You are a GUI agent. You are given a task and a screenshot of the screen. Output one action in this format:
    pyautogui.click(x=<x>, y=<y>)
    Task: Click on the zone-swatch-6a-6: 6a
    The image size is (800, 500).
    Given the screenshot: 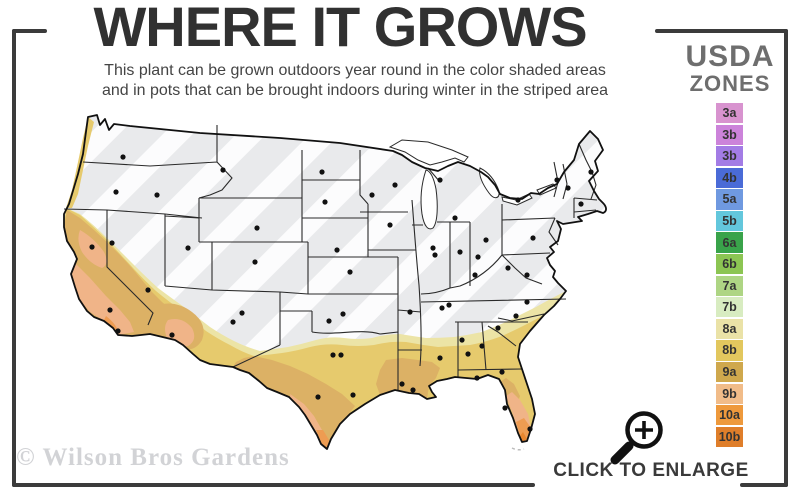 What is the action you would take?
    pyautogui.click(x=729, y=242)
    